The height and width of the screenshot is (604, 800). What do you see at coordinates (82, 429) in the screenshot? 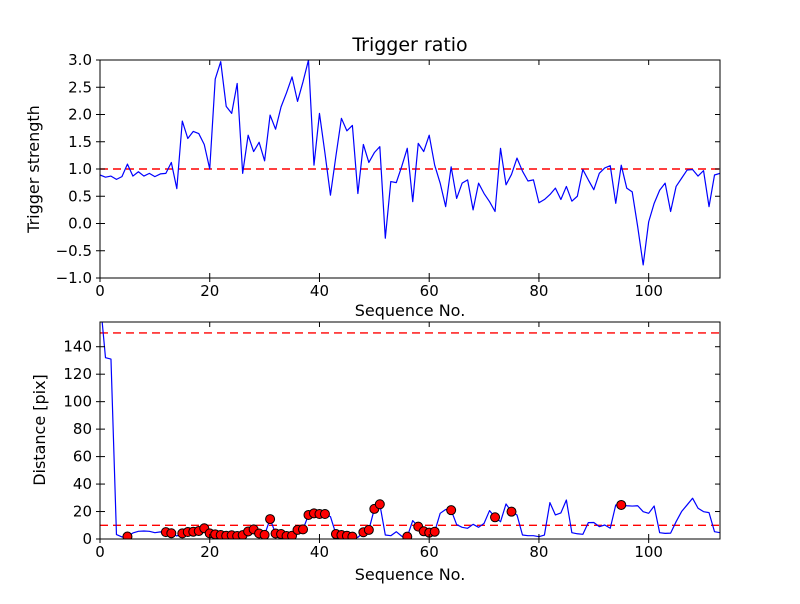
I see `y-tick-label: 80` at bounding box center [82, 429].